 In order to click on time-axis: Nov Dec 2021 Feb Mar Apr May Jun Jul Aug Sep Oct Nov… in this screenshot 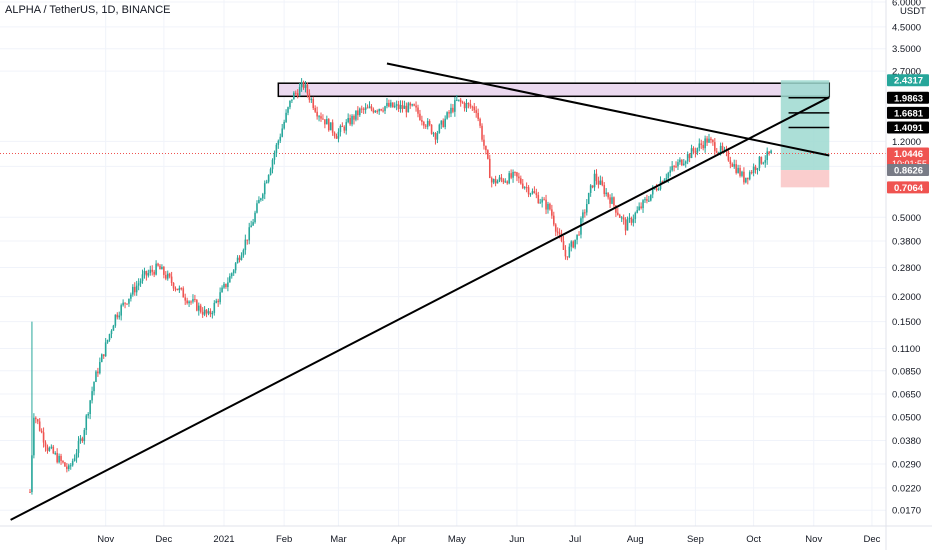, I will do `click(466, 535)`.